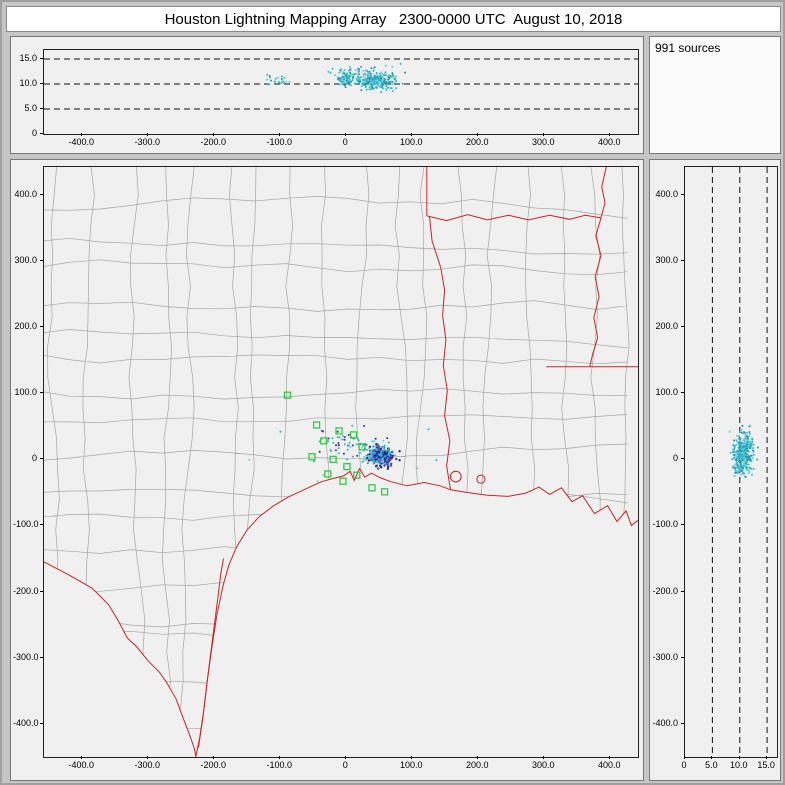 The width and height of the screenshot is (785, 785). I want to click on tick-label: -200.0, so click(26, 590).